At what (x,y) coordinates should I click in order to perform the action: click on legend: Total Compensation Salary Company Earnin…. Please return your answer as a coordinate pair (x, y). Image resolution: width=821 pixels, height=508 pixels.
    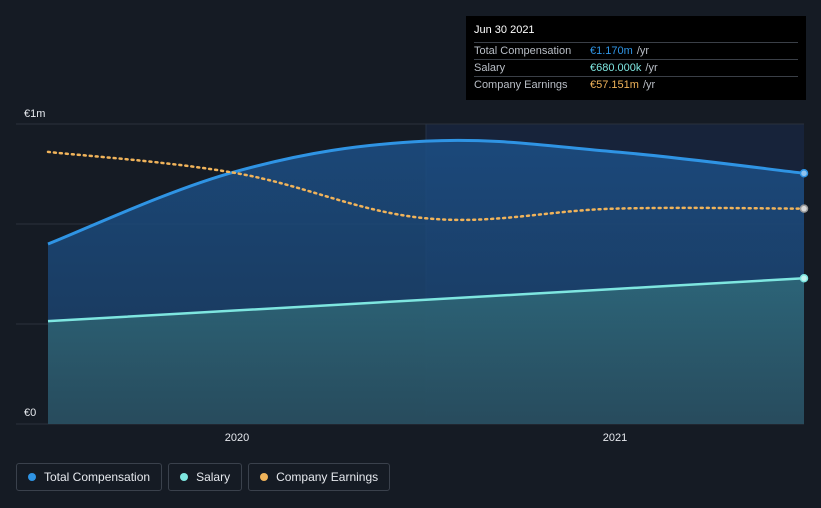
    Looking at the image, I should click on (203, 477).